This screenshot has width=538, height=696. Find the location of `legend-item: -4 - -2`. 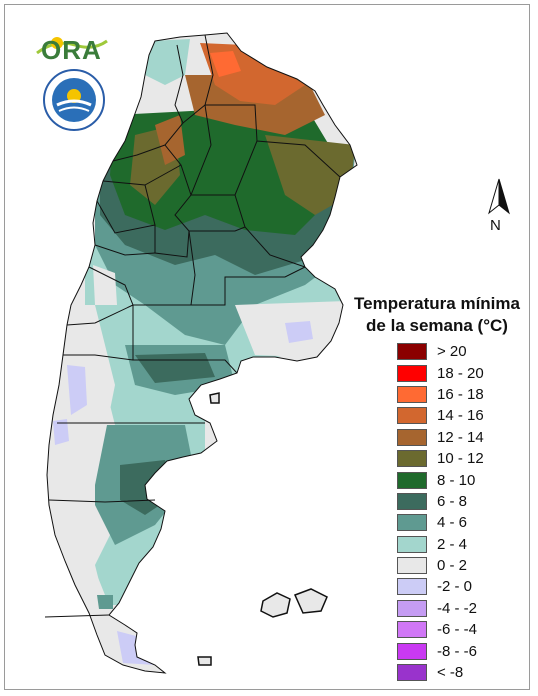

legend-item: -4 - -2 is located at coordinates (440, 608).